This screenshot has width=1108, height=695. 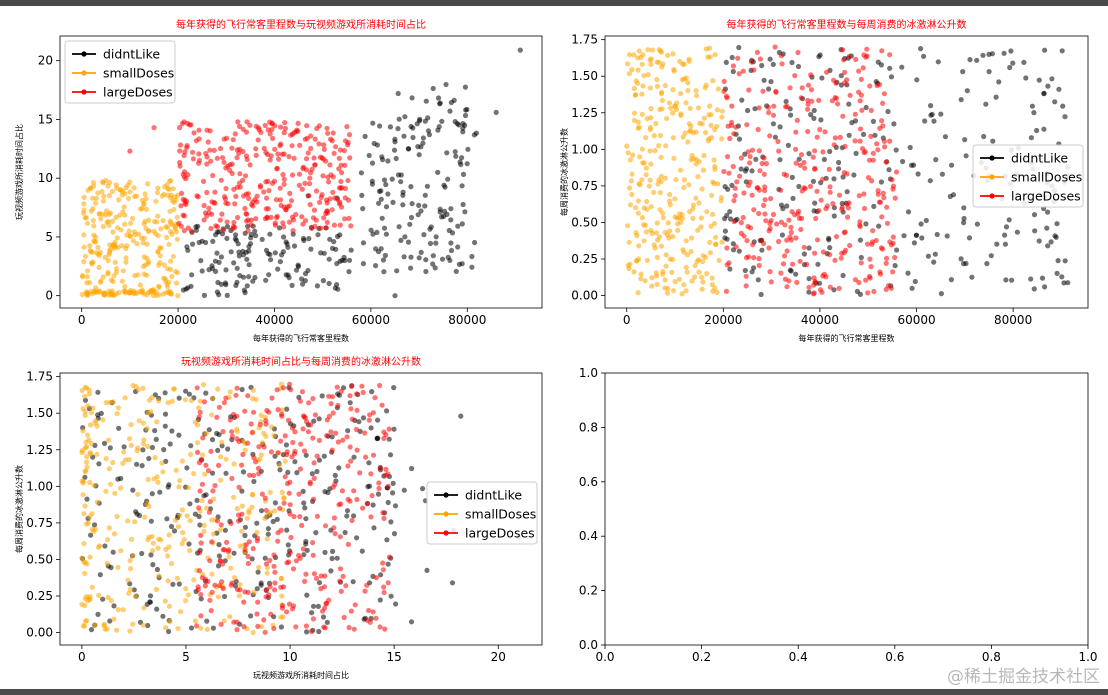 What do you see at coordinates (82, 657) in the screenshot?
I see `x-tick-label: 0` at bounding box center [82, 657].